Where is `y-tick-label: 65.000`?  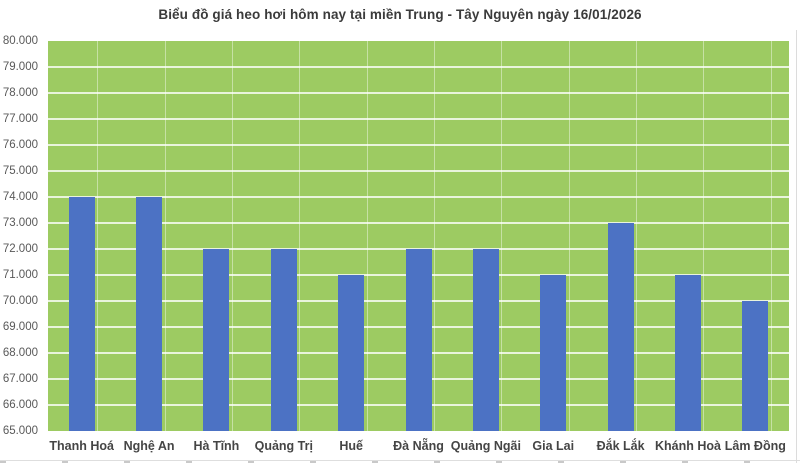
y-tick-label: 65.000 is located at coordinates (20, 431).